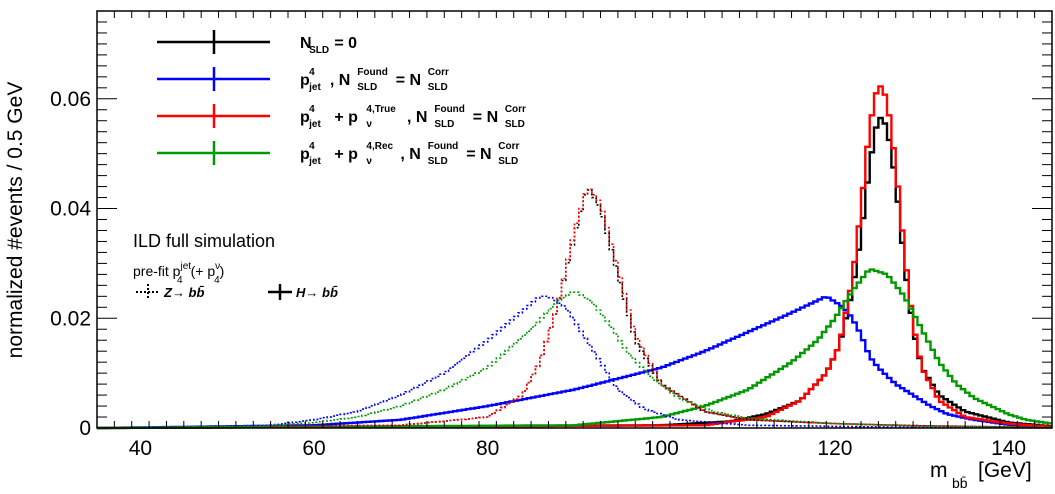 This screenshot has height=494, width=1055. I want to click on legend-label: p4 jet, N Found SLD = N Corr SLD, so click(374, 80).